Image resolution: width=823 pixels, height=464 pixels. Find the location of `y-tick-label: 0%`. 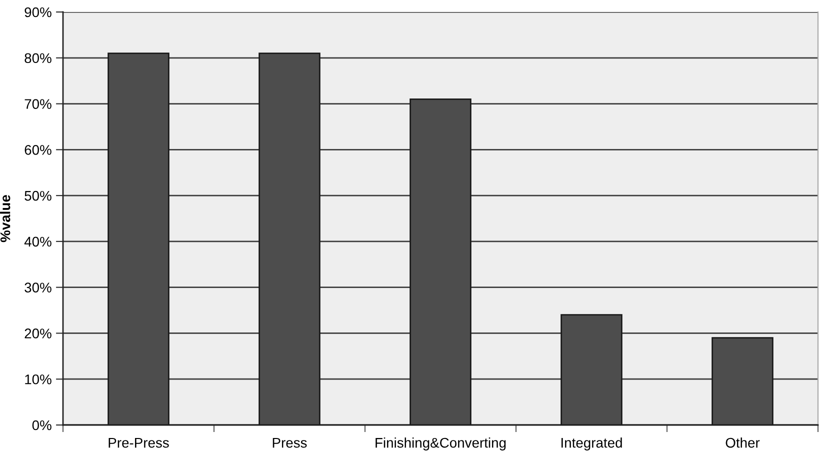

y-tick-label: 0% is located at coordinates (42, 425).